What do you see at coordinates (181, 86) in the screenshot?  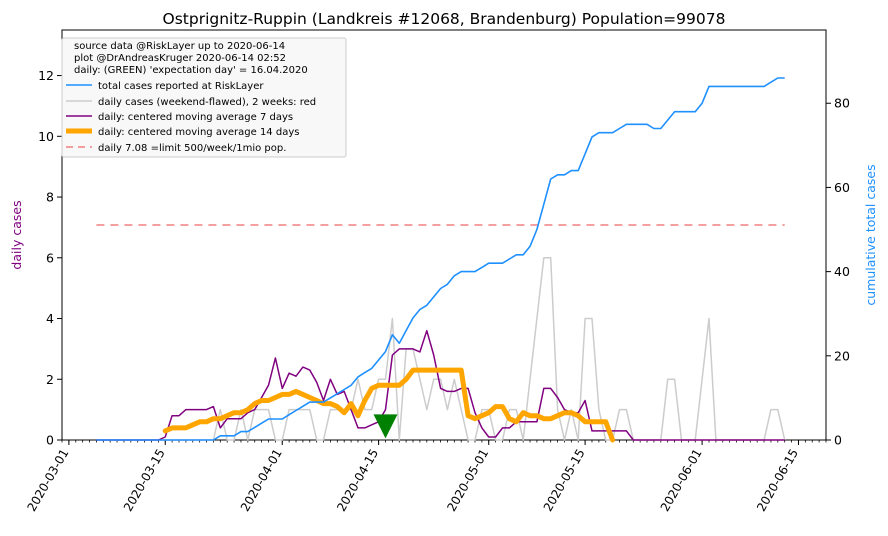 I see `legend-label-cumulative: total cases reported at RiskLayer` at bounding box center [181, 86].